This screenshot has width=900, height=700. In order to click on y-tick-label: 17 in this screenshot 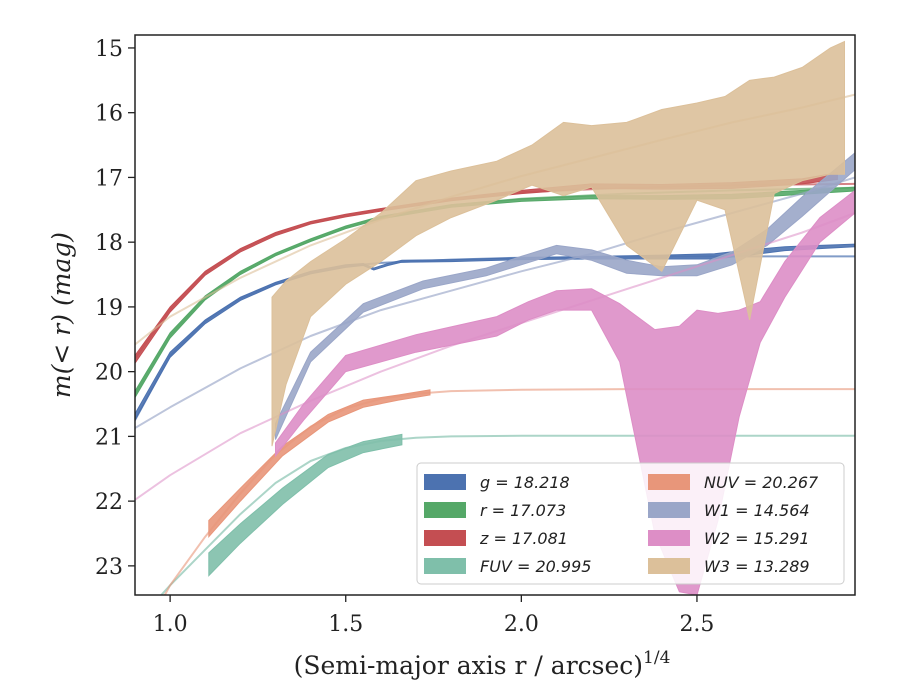, I will do `click(109, 178)`.